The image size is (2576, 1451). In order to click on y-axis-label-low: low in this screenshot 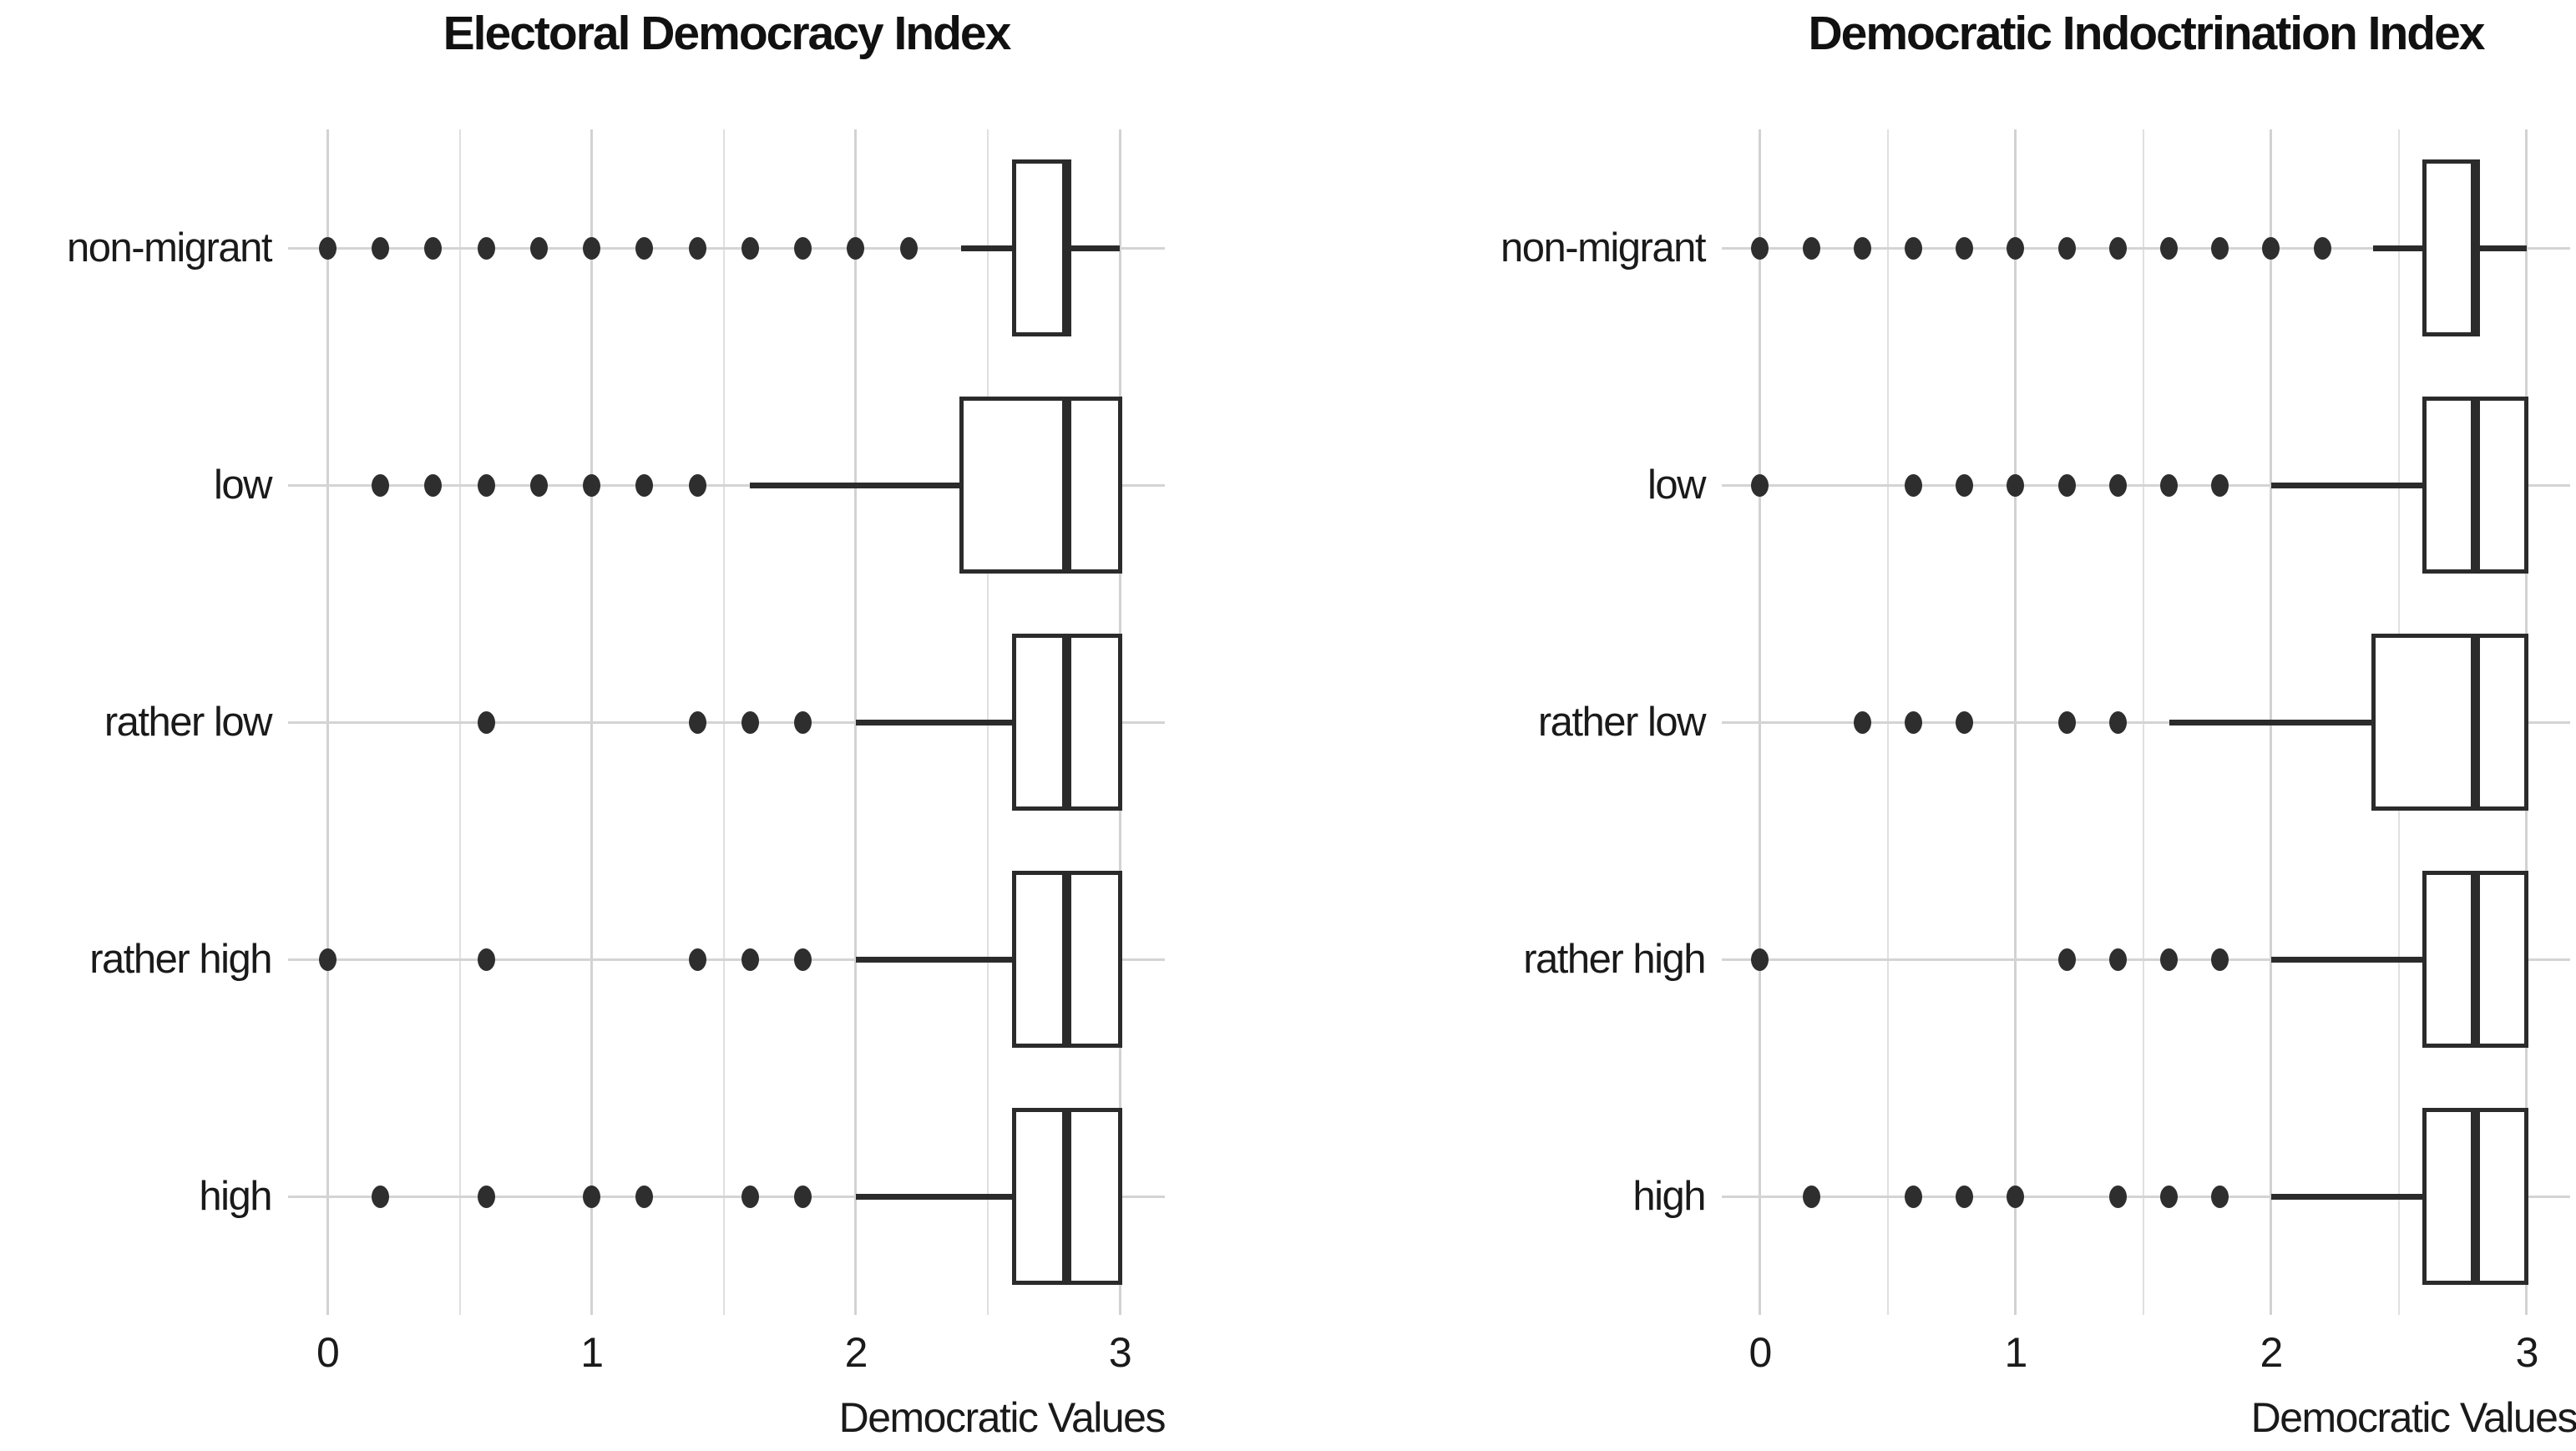, I will do `click(1677, 486)`.